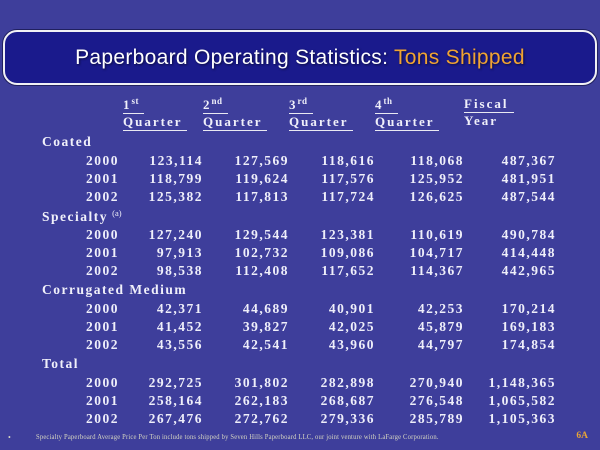 The height and width of the screenshot is (450, 600). What do you see at coordinates (297, 235) in the screenshot?
I see `table-row: 2000 127,240 129,544 123,381 110,619 490,784` at bounding box center [297, 235].